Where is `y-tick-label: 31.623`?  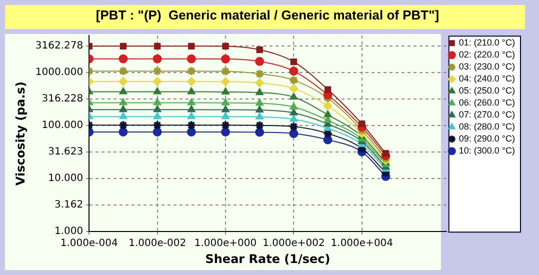
y-tick-label: 31.623 is located at coordinates (66, 152).